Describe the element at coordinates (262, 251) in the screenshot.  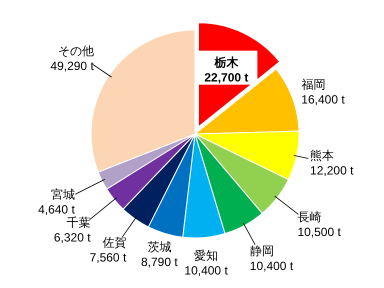
I see `slice-label: 静岡` at that location.